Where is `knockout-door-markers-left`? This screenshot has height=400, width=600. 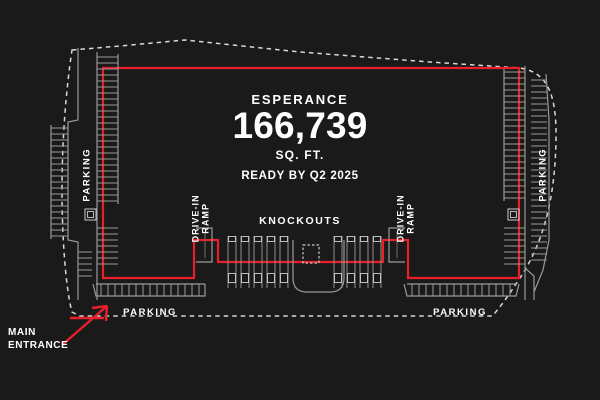 knockout-door-markers-left is located at coordinates (258, 259).